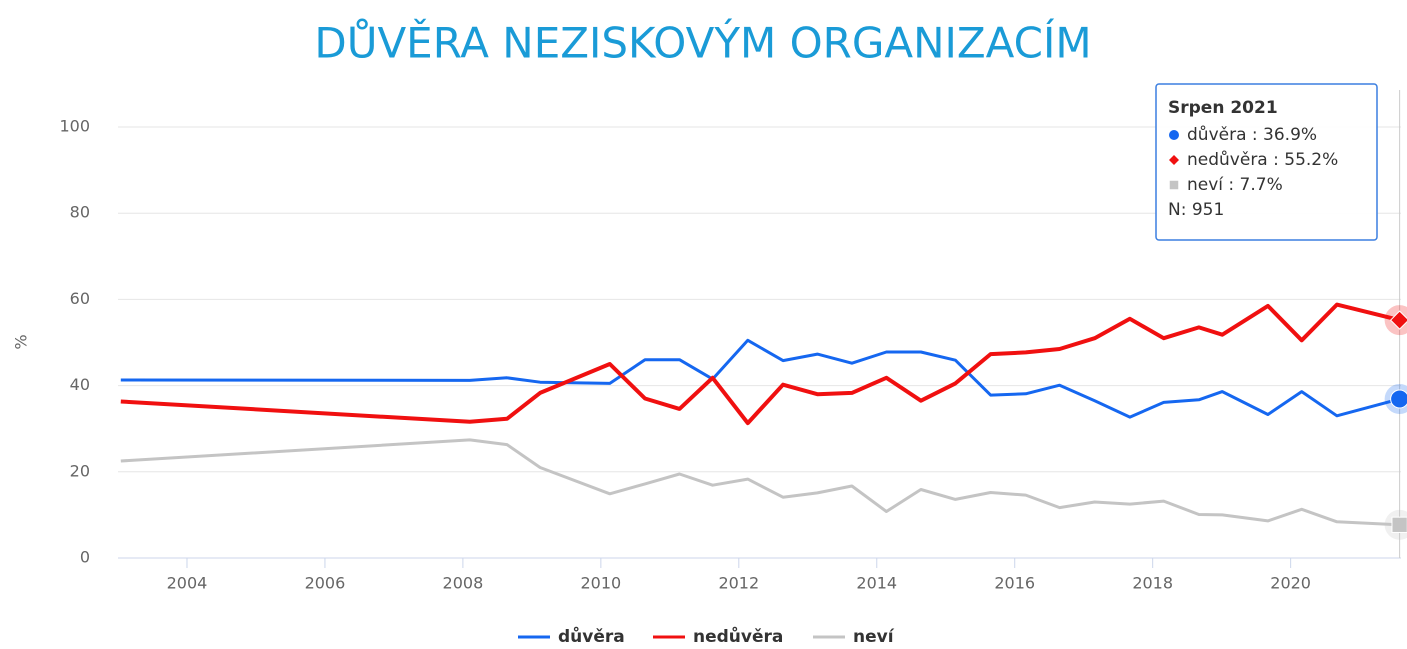 Image resolution: width=1407 pixels, height=649 pixels. Describe the element at coordinates (738, 636) in the screenshot. I see `legend-label: nedůvěra` at that location.